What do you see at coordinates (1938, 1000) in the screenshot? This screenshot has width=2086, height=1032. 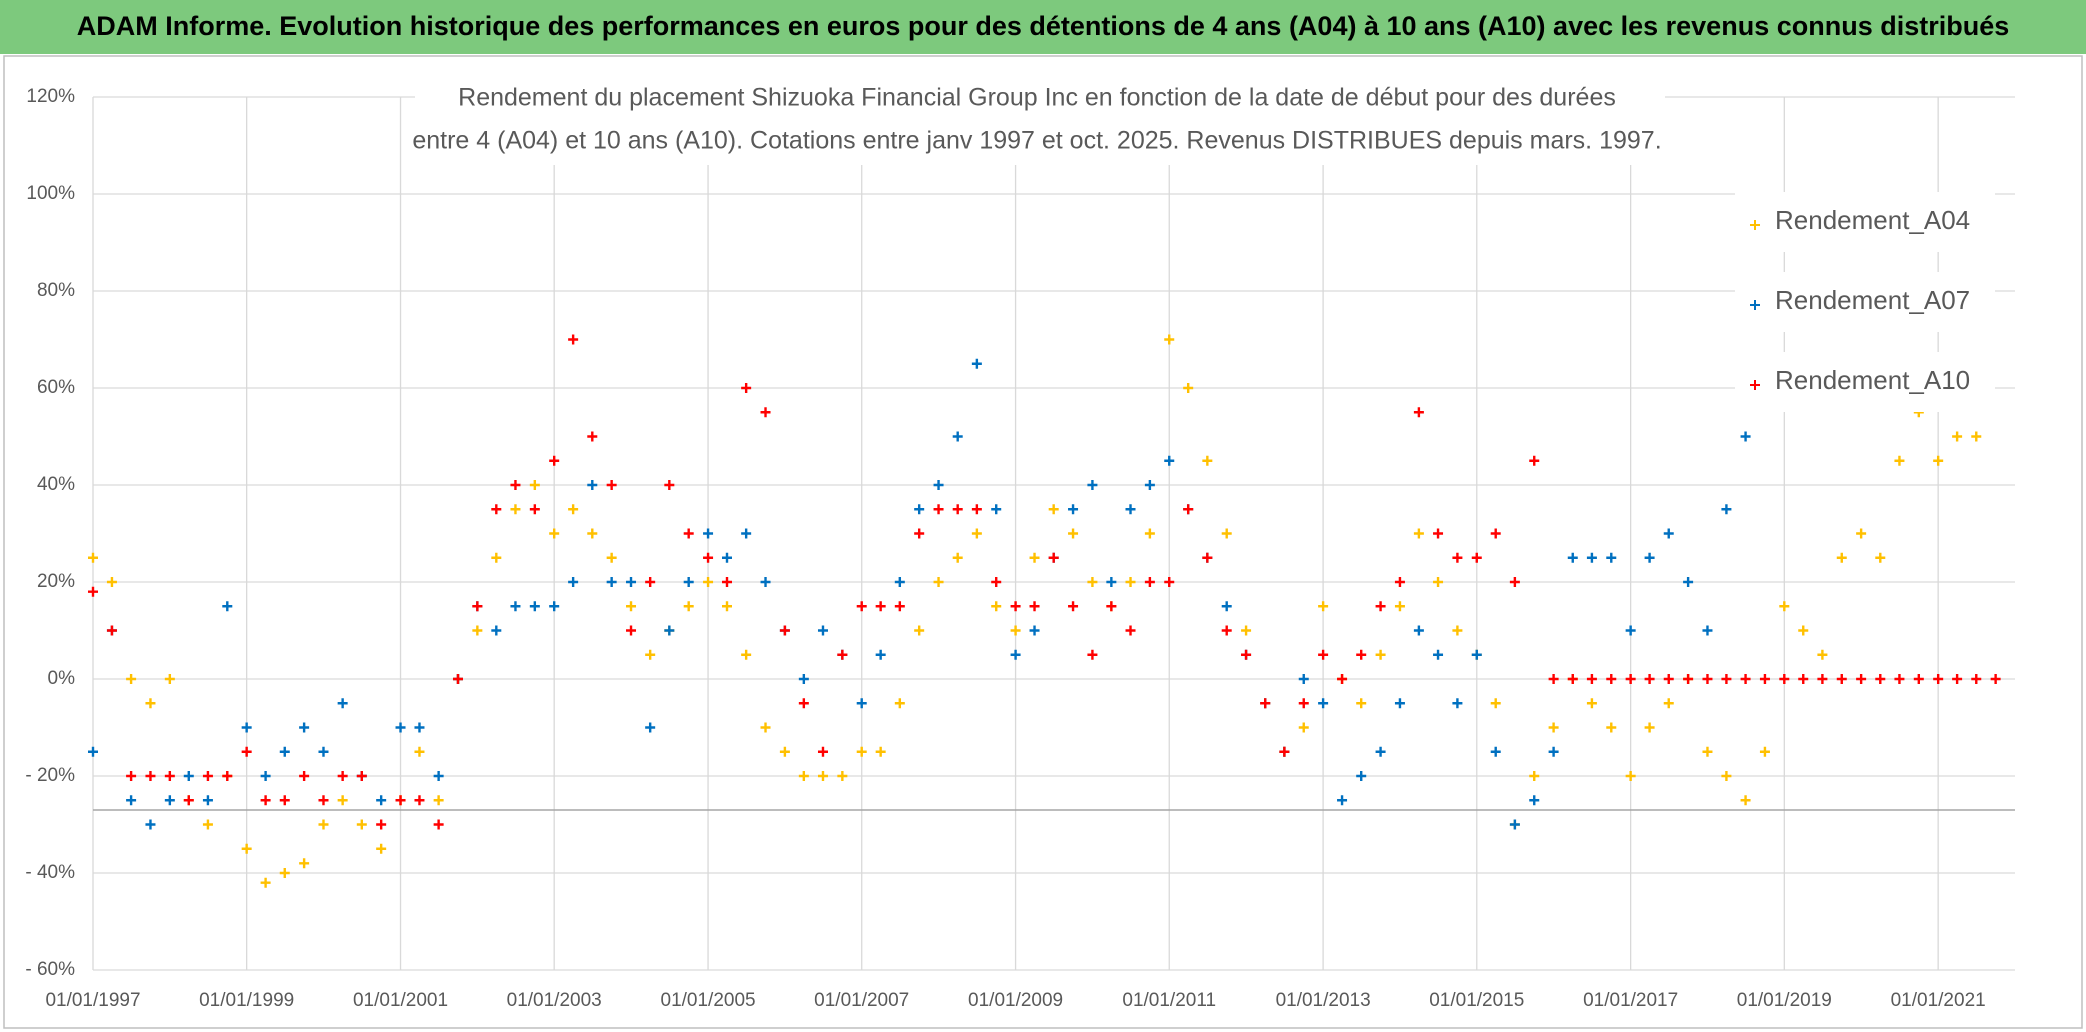 I see `x-tick-label: 01/01/2021` at bounding box center [1938, 1000].